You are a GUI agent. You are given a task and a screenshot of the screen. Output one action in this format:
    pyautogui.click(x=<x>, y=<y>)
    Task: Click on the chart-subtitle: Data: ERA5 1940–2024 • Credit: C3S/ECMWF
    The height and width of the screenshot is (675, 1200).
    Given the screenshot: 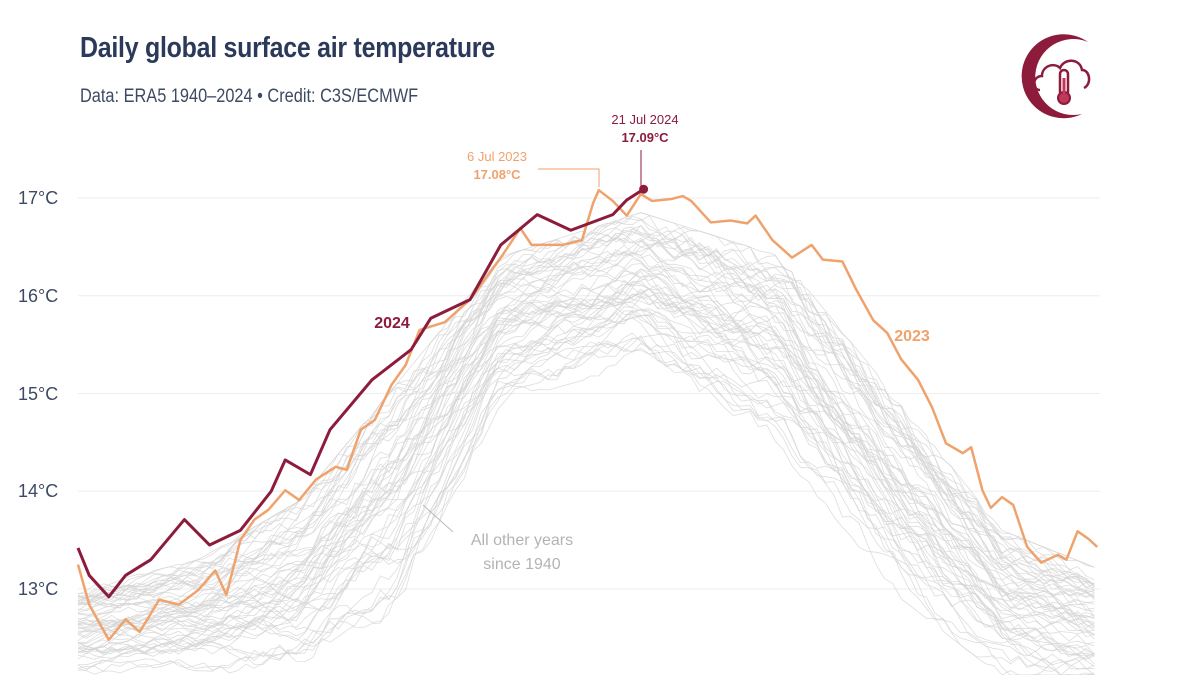 What is the action you would take?
    pyautogui.click(x=249, y=96)
    